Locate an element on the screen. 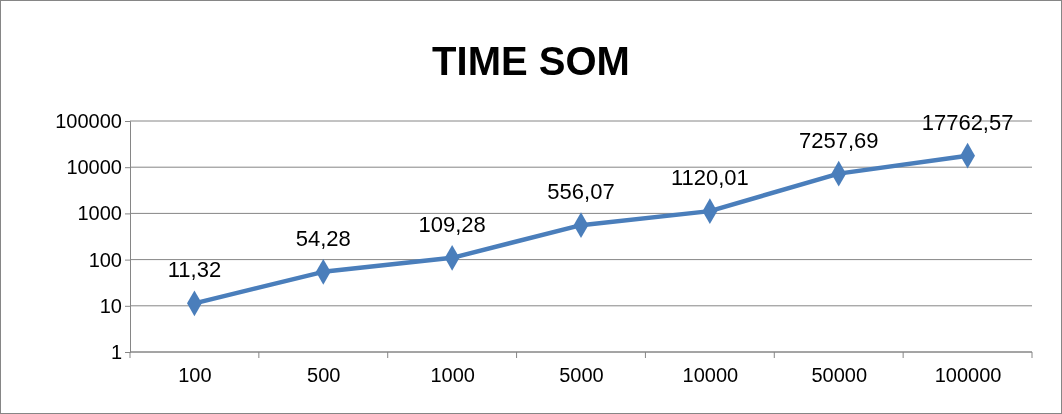 This screenshot has height=414, width=1062. x-tick-label: 10000 is located at coordinates (710, 375).